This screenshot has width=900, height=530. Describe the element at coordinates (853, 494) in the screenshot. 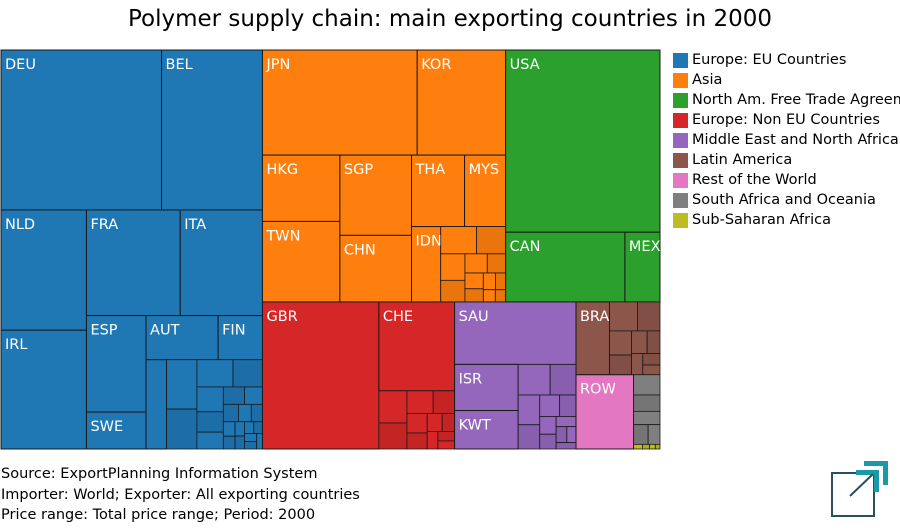

I see `logo-outer-square` at that location.